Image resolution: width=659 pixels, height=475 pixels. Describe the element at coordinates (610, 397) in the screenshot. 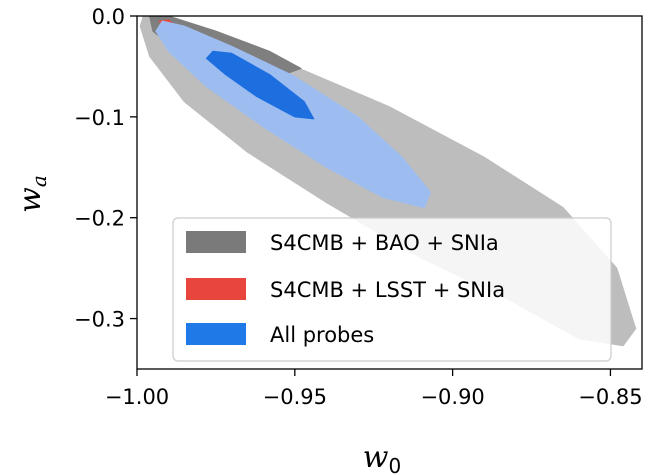

I see `x-tick-label: −0.85` at that location.